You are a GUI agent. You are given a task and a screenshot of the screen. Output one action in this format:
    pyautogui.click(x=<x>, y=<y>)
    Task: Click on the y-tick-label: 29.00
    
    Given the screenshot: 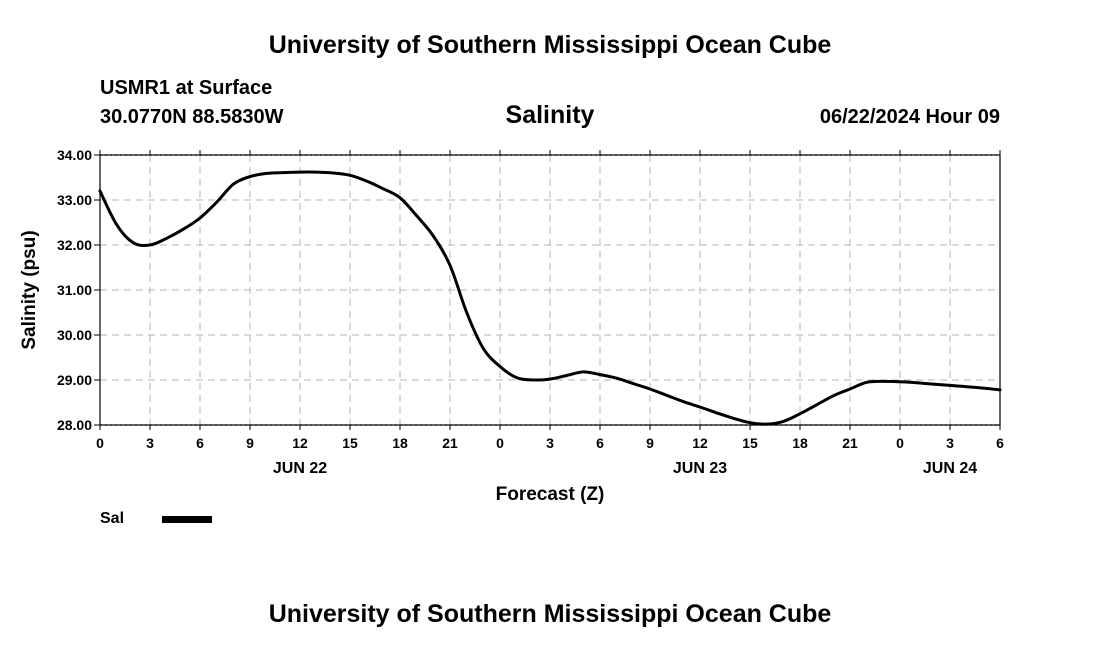 What is the action you would take?
    pyautogui.click(x=74, y=380)
    